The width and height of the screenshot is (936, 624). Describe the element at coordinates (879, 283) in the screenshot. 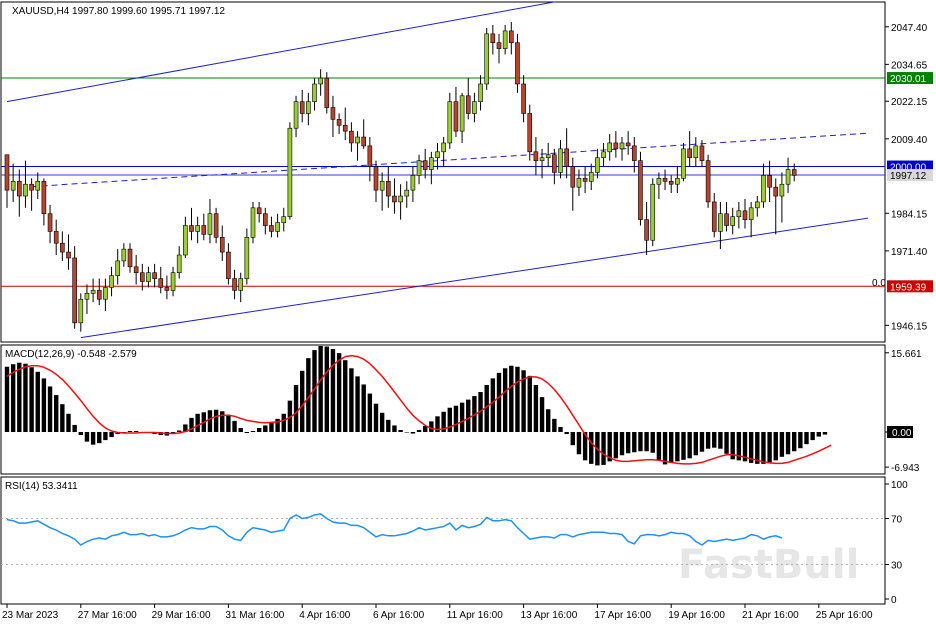

I see `level-text-left: 0.0` at that location.